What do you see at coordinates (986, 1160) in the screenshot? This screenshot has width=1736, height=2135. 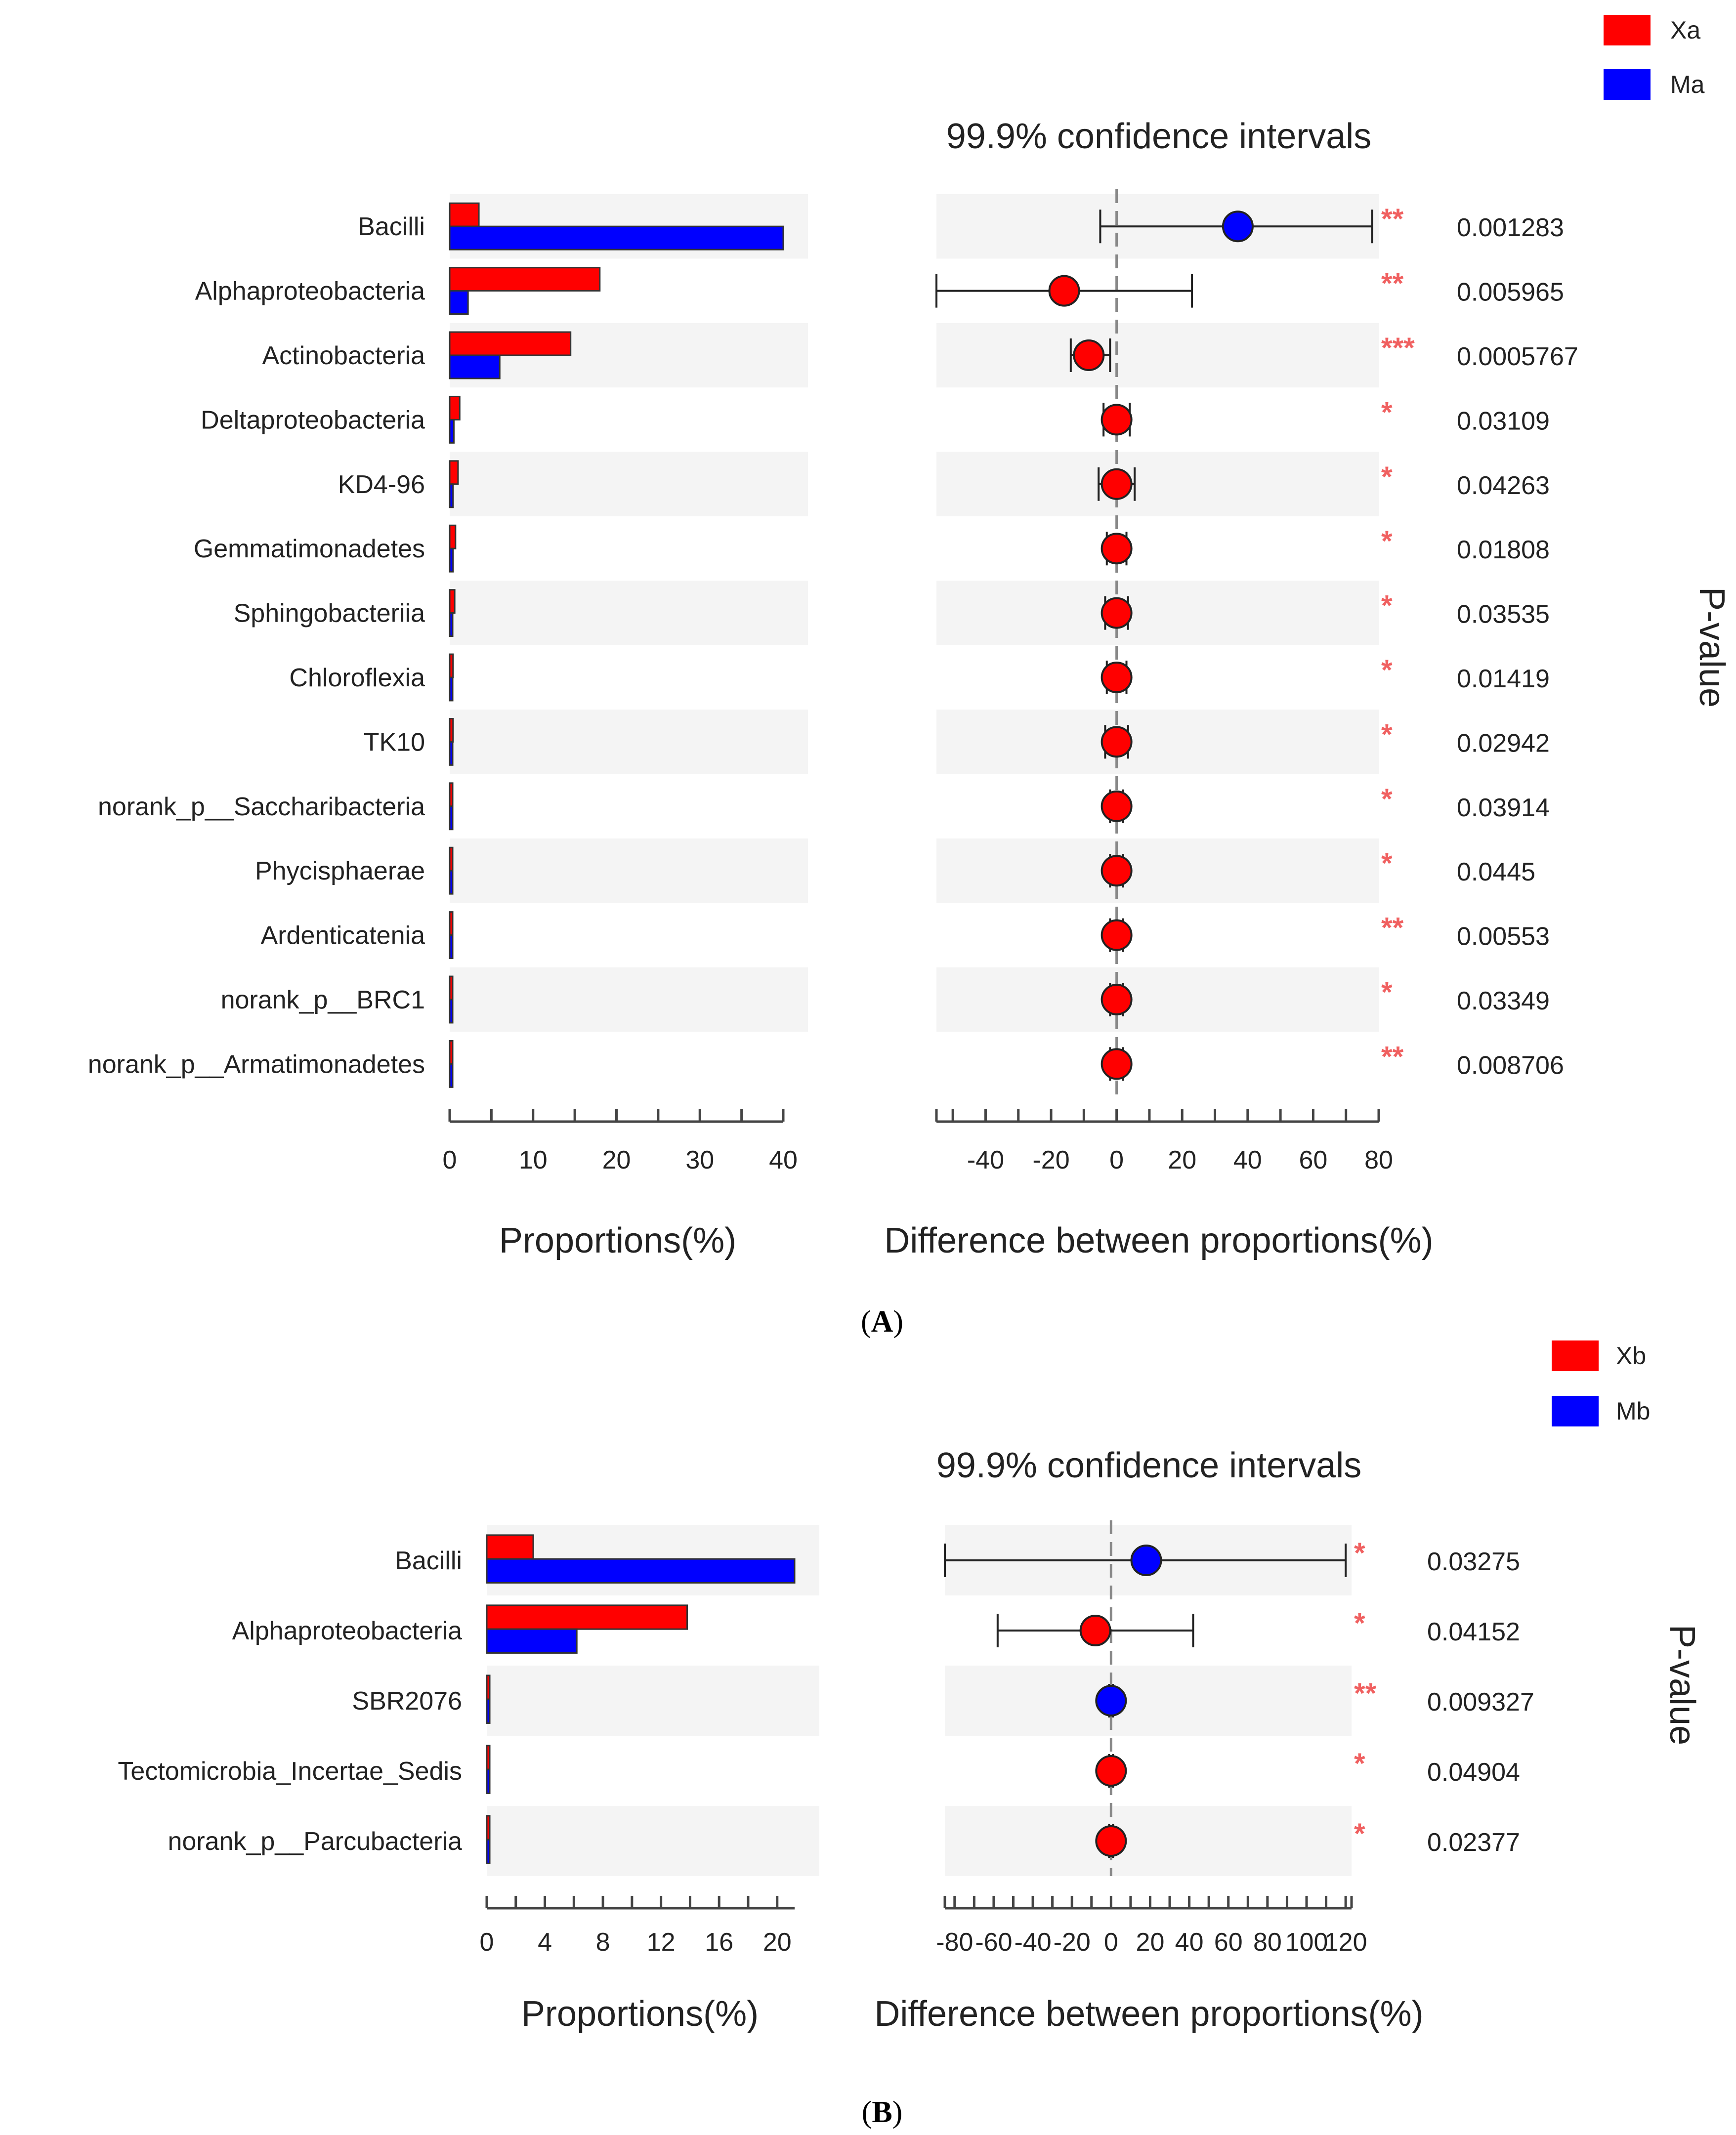 I see `right-tick-label: -40` at bounding box center [986, 1160].